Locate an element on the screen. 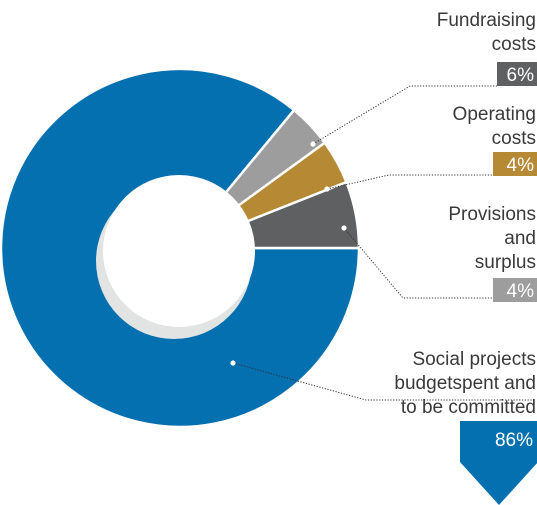 The image size is (537, 505). donut-hole is located at coordinates (179, 251).